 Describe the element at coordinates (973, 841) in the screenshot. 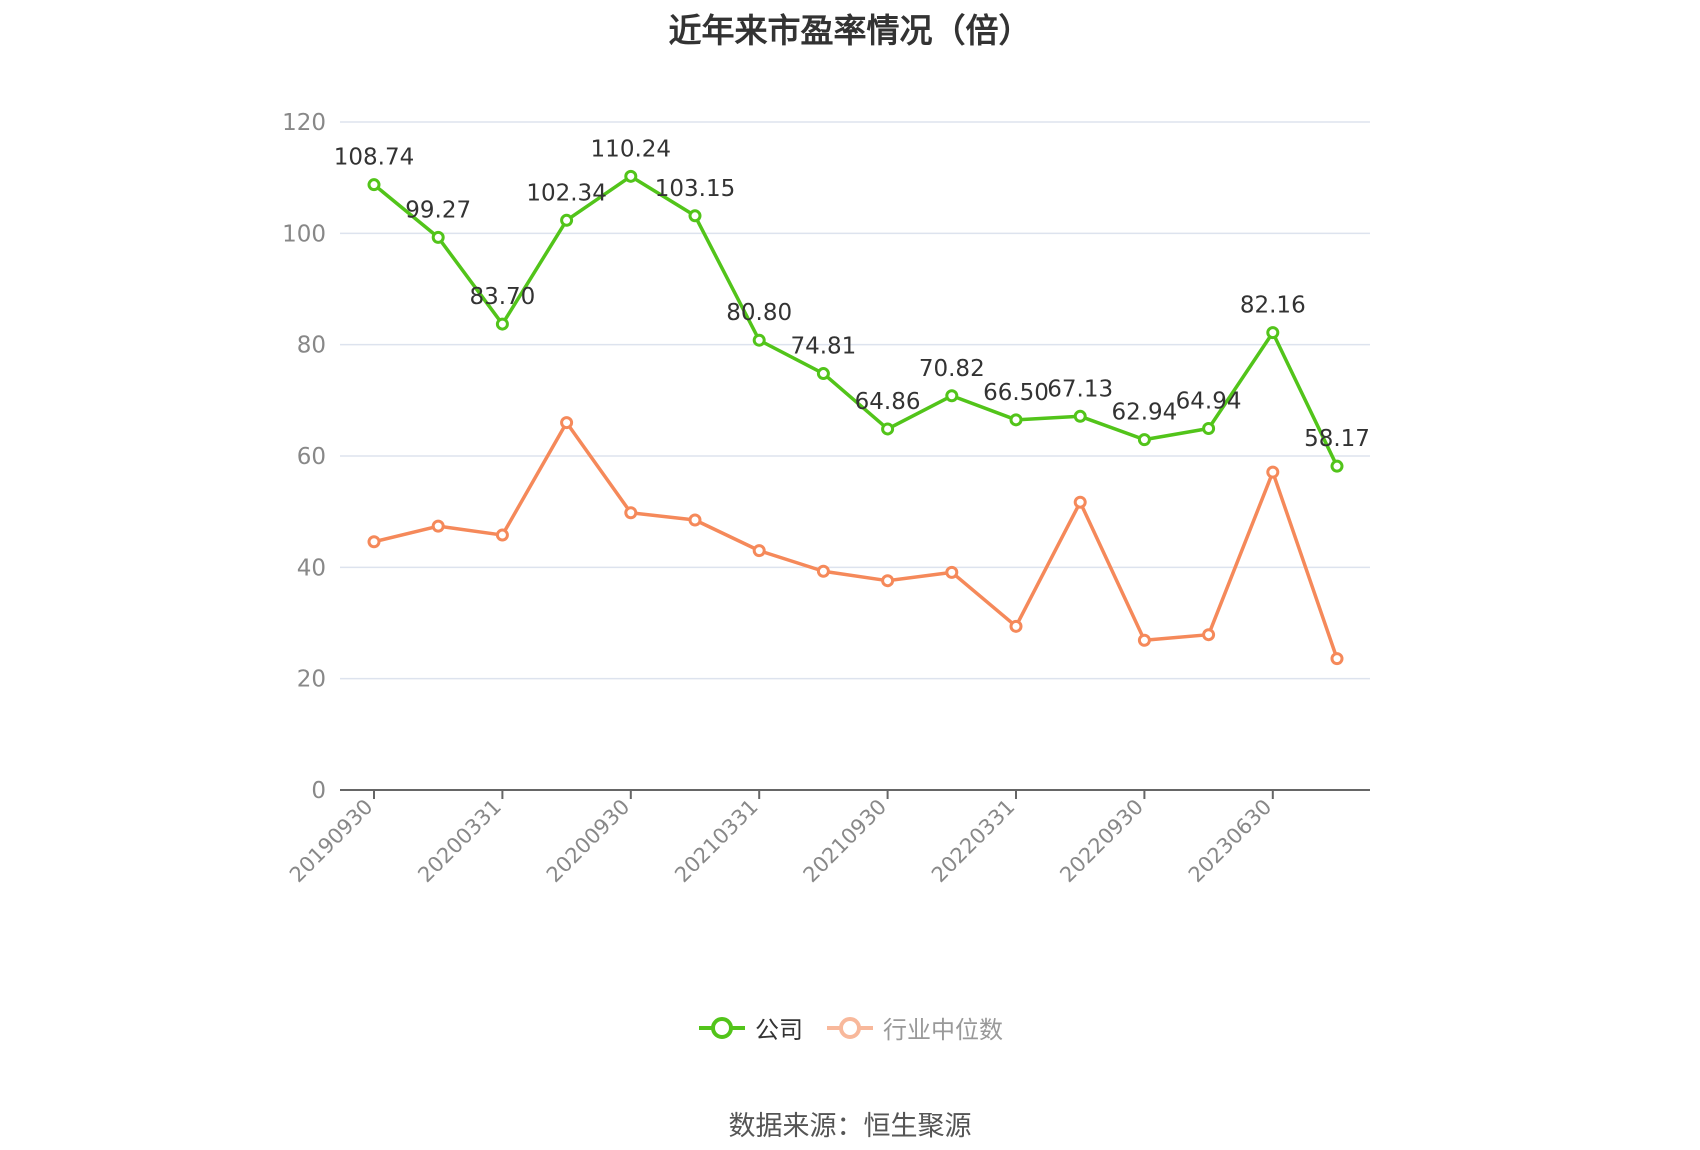

I see `x-tick-label: 20220331` at that location.